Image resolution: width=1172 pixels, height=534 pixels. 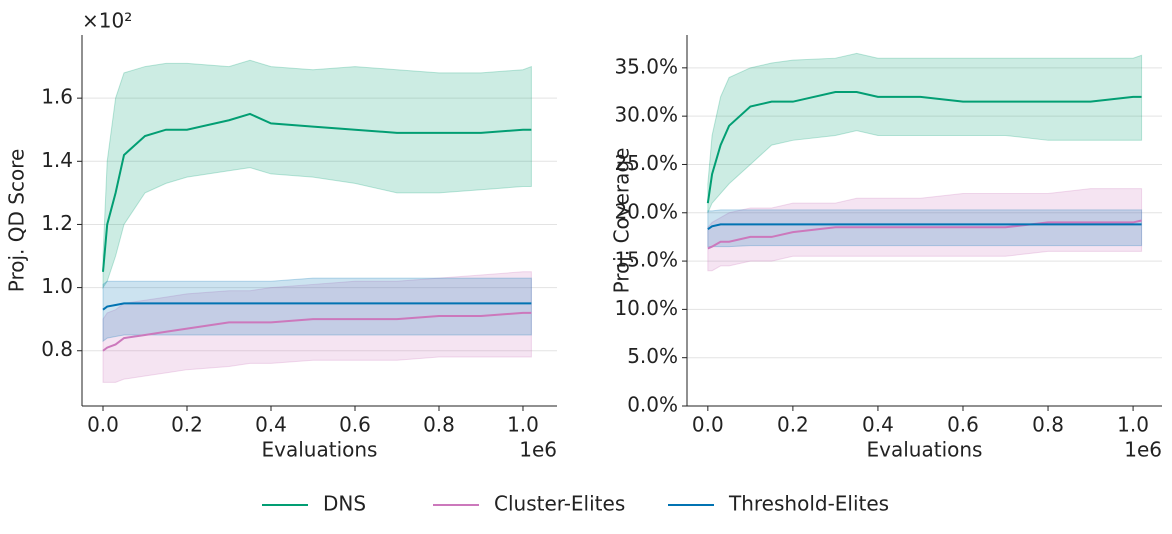 What do you see at coordinates (646, 163) in the screenshot?
I see `y-tick-label: 25.0%` at bounding box center [646, 163].